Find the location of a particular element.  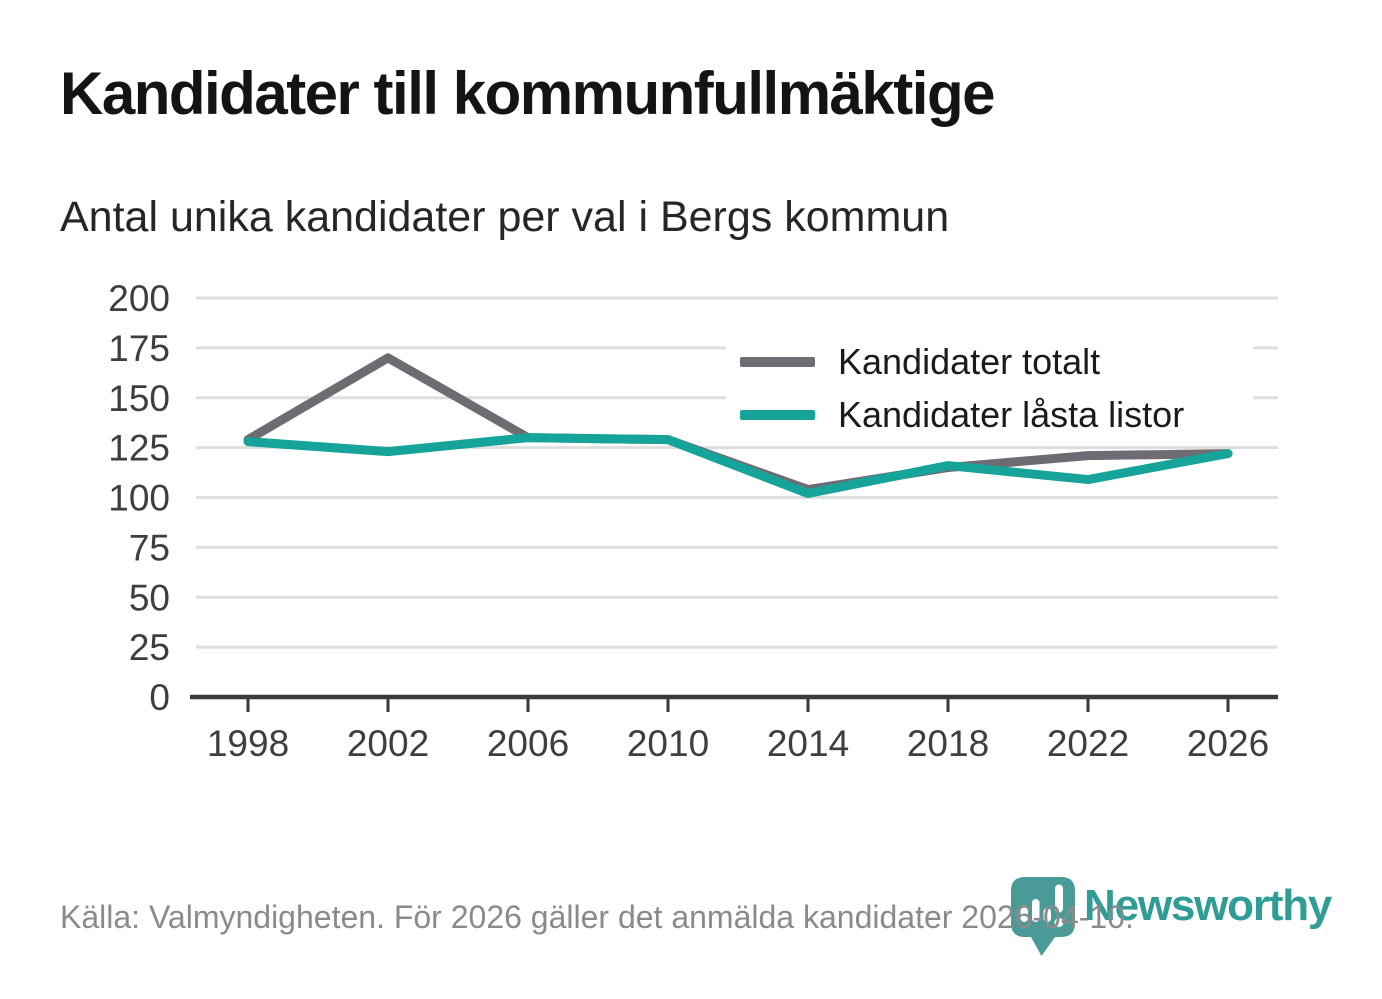

newsworthy-wordmark: Newsworthy is located at coordinates (1208, 905).